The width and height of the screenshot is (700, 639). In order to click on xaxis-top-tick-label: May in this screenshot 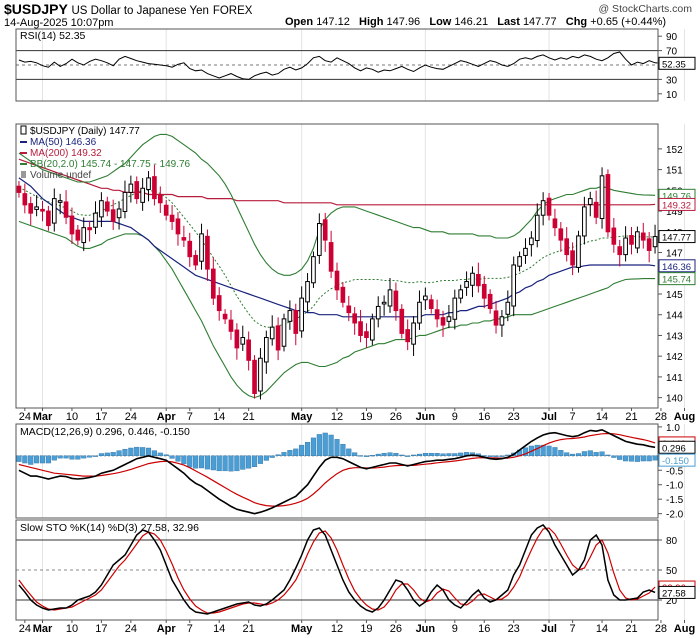, I will do `click(302, 417)`.